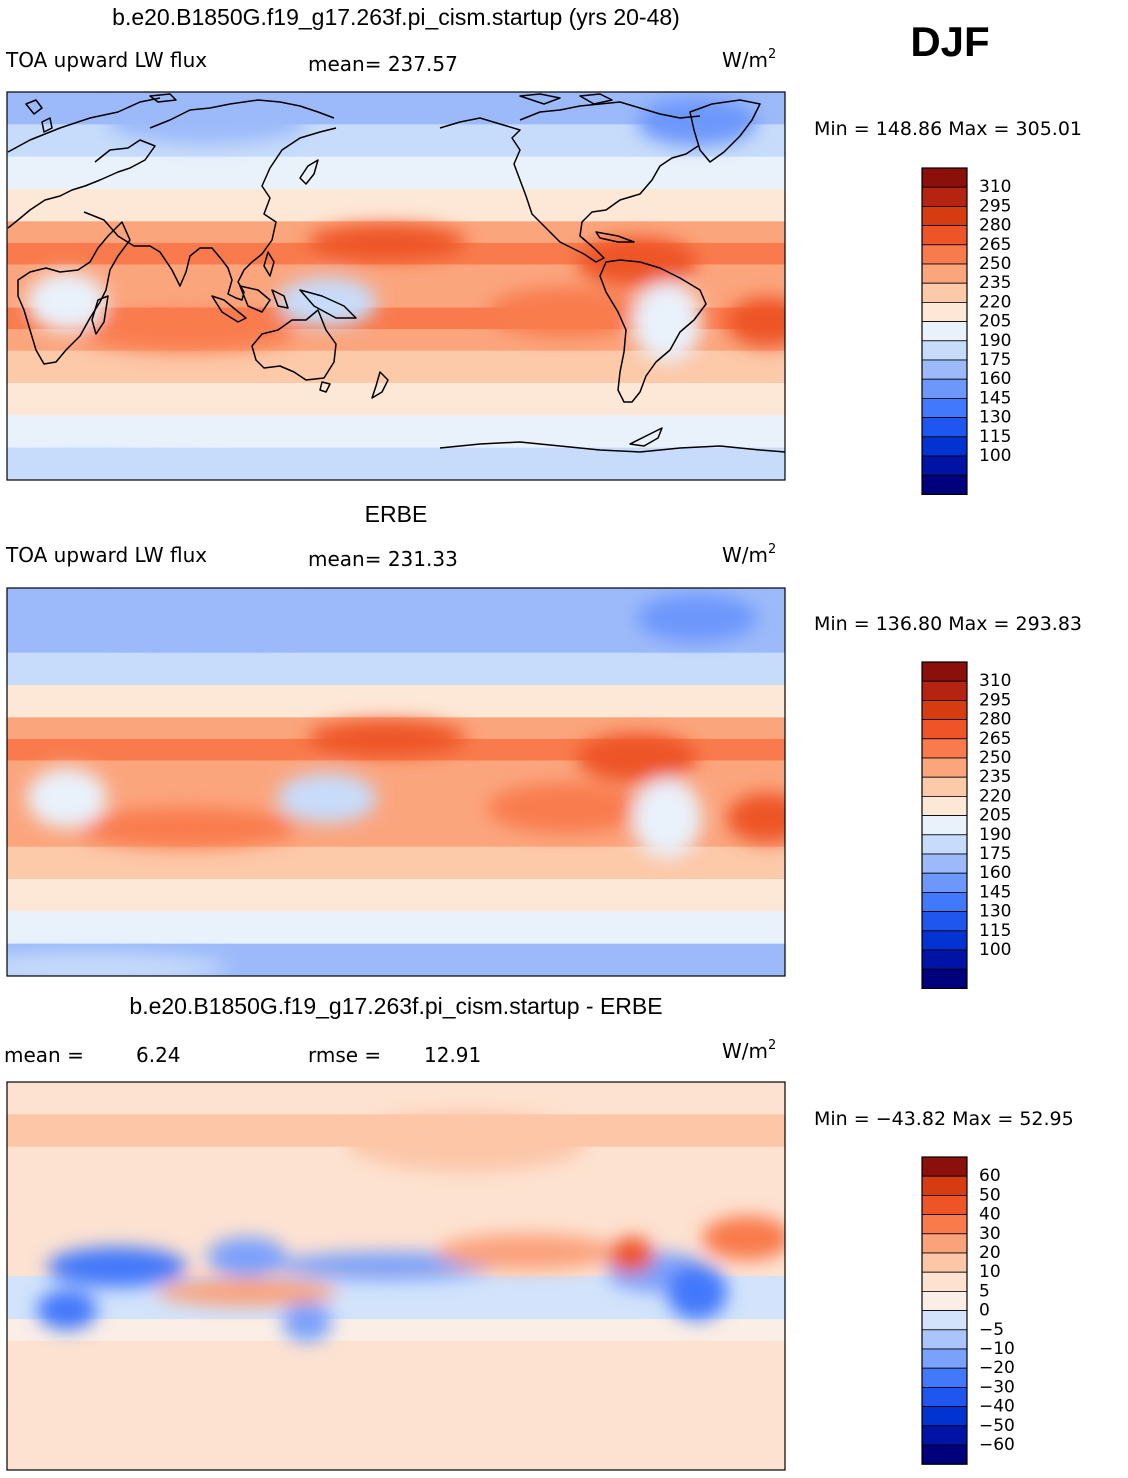  I want to click on colorbar-tick-label: −40, so click(997, 1407).